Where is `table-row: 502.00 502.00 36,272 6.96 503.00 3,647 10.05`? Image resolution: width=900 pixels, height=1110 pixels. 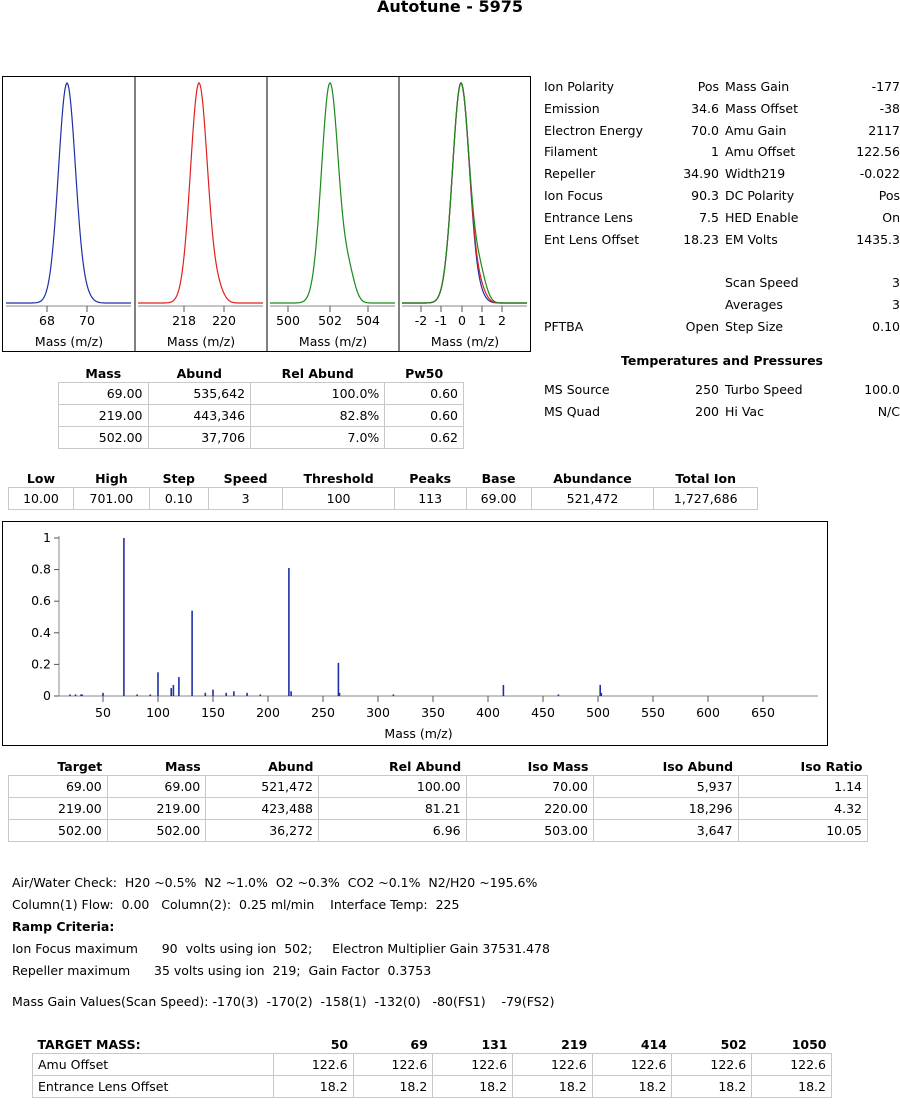
table-row: 502.00 502.00 36,272 6.96 503.00 3,647 10.05 is located at coordinates (438, 830).